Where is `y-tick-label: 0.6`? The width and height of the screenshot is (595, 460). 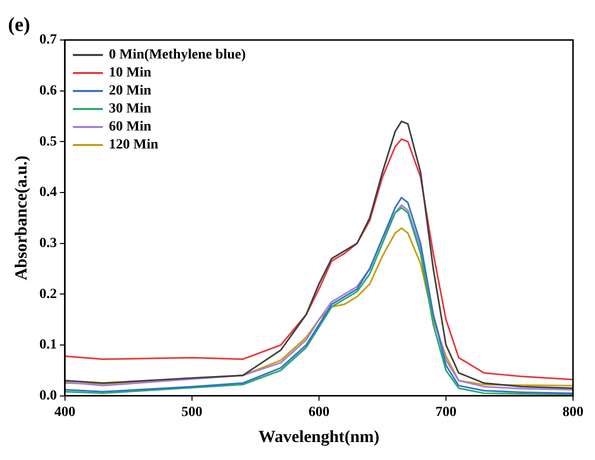
y-tick-label: 0.6 is located at coordinates (48, 90).